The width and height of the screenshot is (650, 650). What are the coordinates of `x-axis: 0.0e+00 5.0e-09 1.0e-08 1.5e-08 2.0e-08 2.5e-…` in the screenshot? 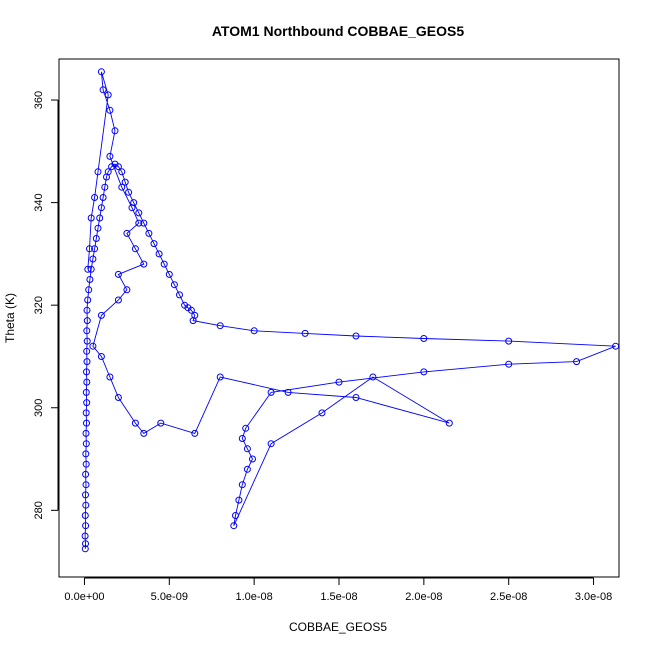 It's located at (338, 590).